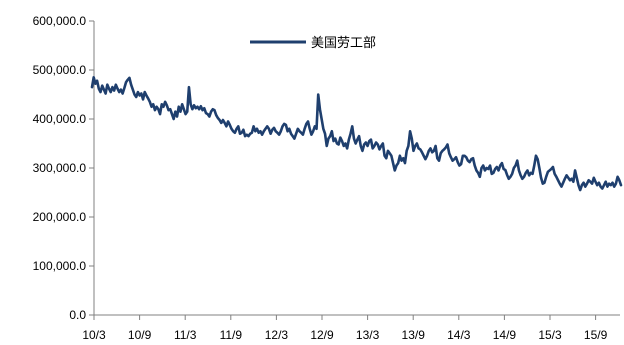 The height and width of the screenshot is (345, 624). I want to click on x-tick-label: 13/9, so click(414, 335).